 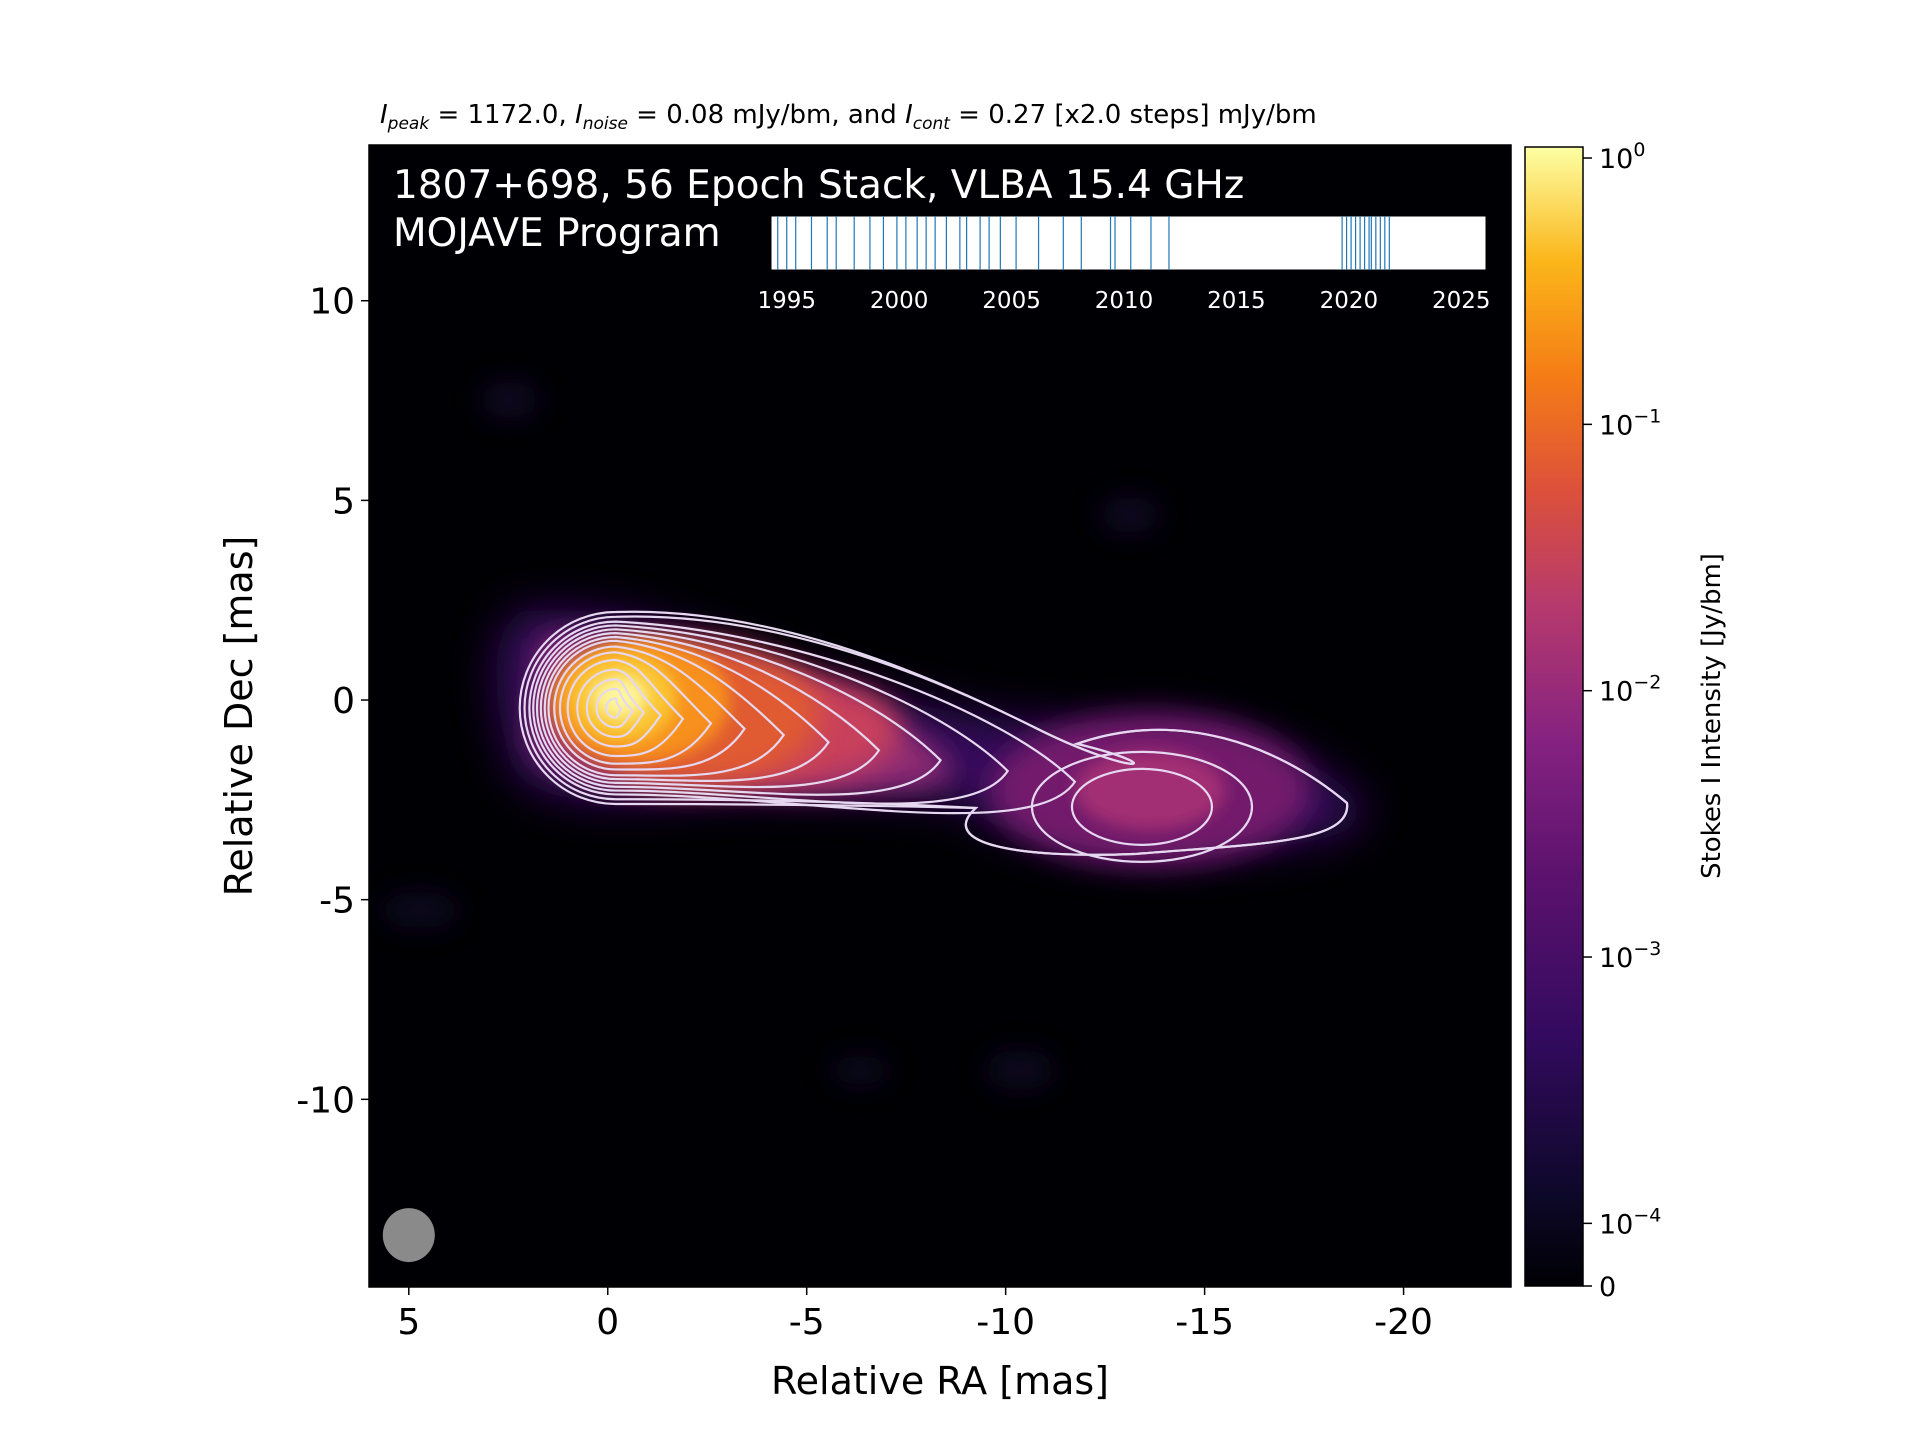 What do you see at coordinates (1011, 301) in the screenshot?
I see `timeline-tick-label: 2005` at bounding box center [1011, 301].